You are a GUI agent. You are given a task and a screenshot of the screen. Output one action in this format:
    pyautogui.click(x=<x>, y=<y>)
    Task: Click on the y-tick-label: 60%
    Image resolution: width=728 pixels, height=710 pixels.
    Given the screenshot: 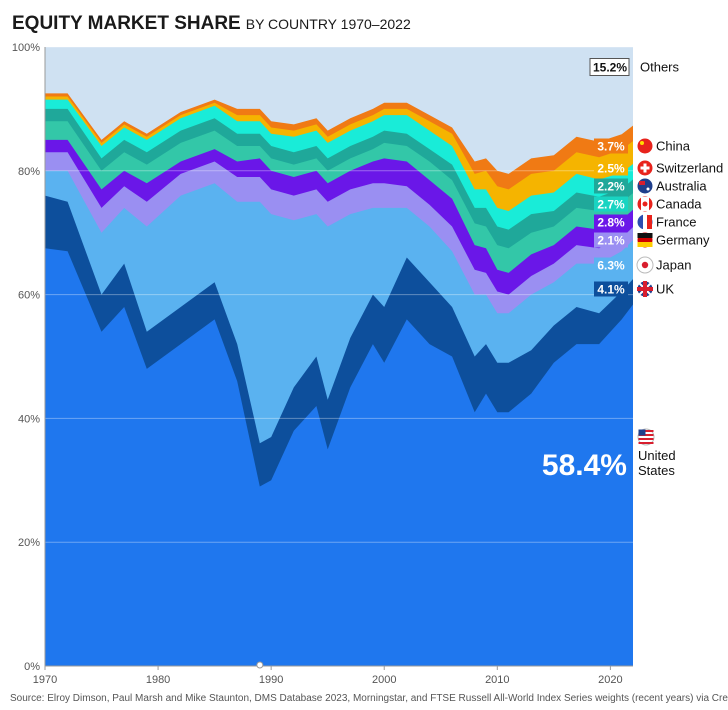 What is the action you would take?
    pyautogui.click(x=29, y=296)
    